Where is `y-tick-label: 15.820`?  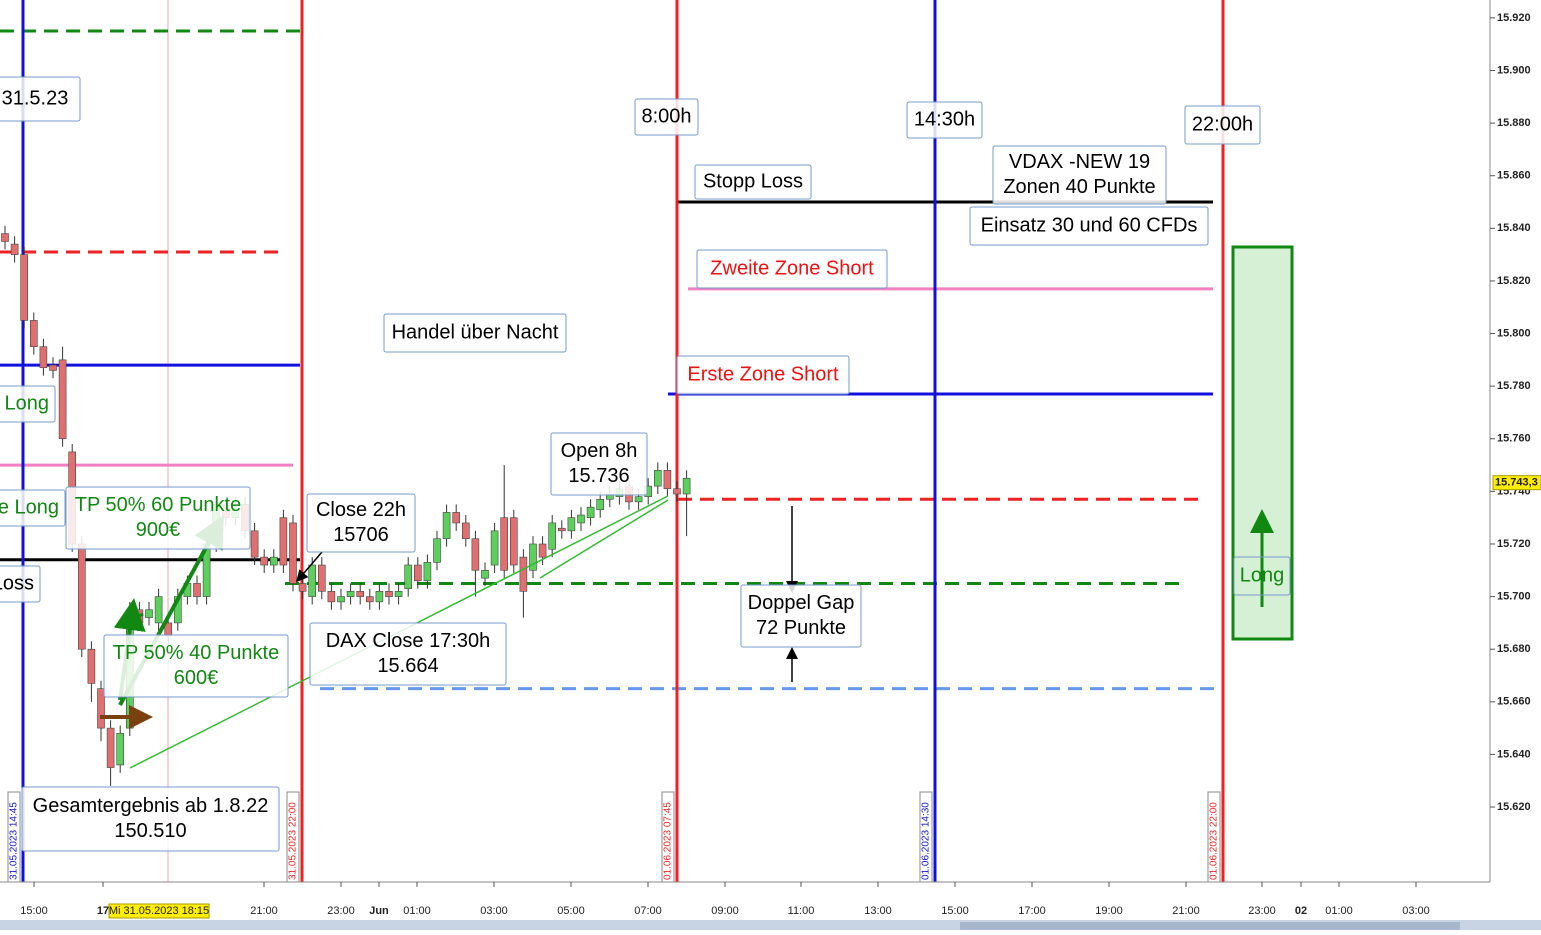 y-tick-label: 15.820 is located at coordinates (1514, 281).